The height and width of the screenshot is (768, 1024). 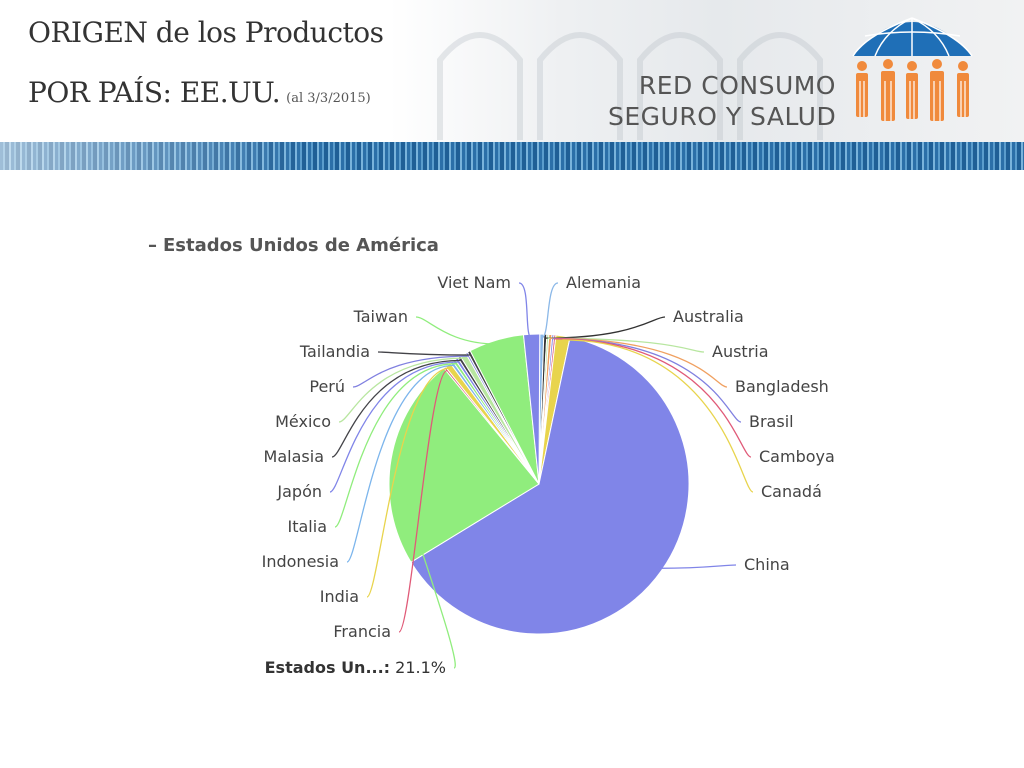 What do you see at coordinates (912, 69) in the screenshot?
I see `umbrella-people-logo-icon` at bounding box center [912, 69].